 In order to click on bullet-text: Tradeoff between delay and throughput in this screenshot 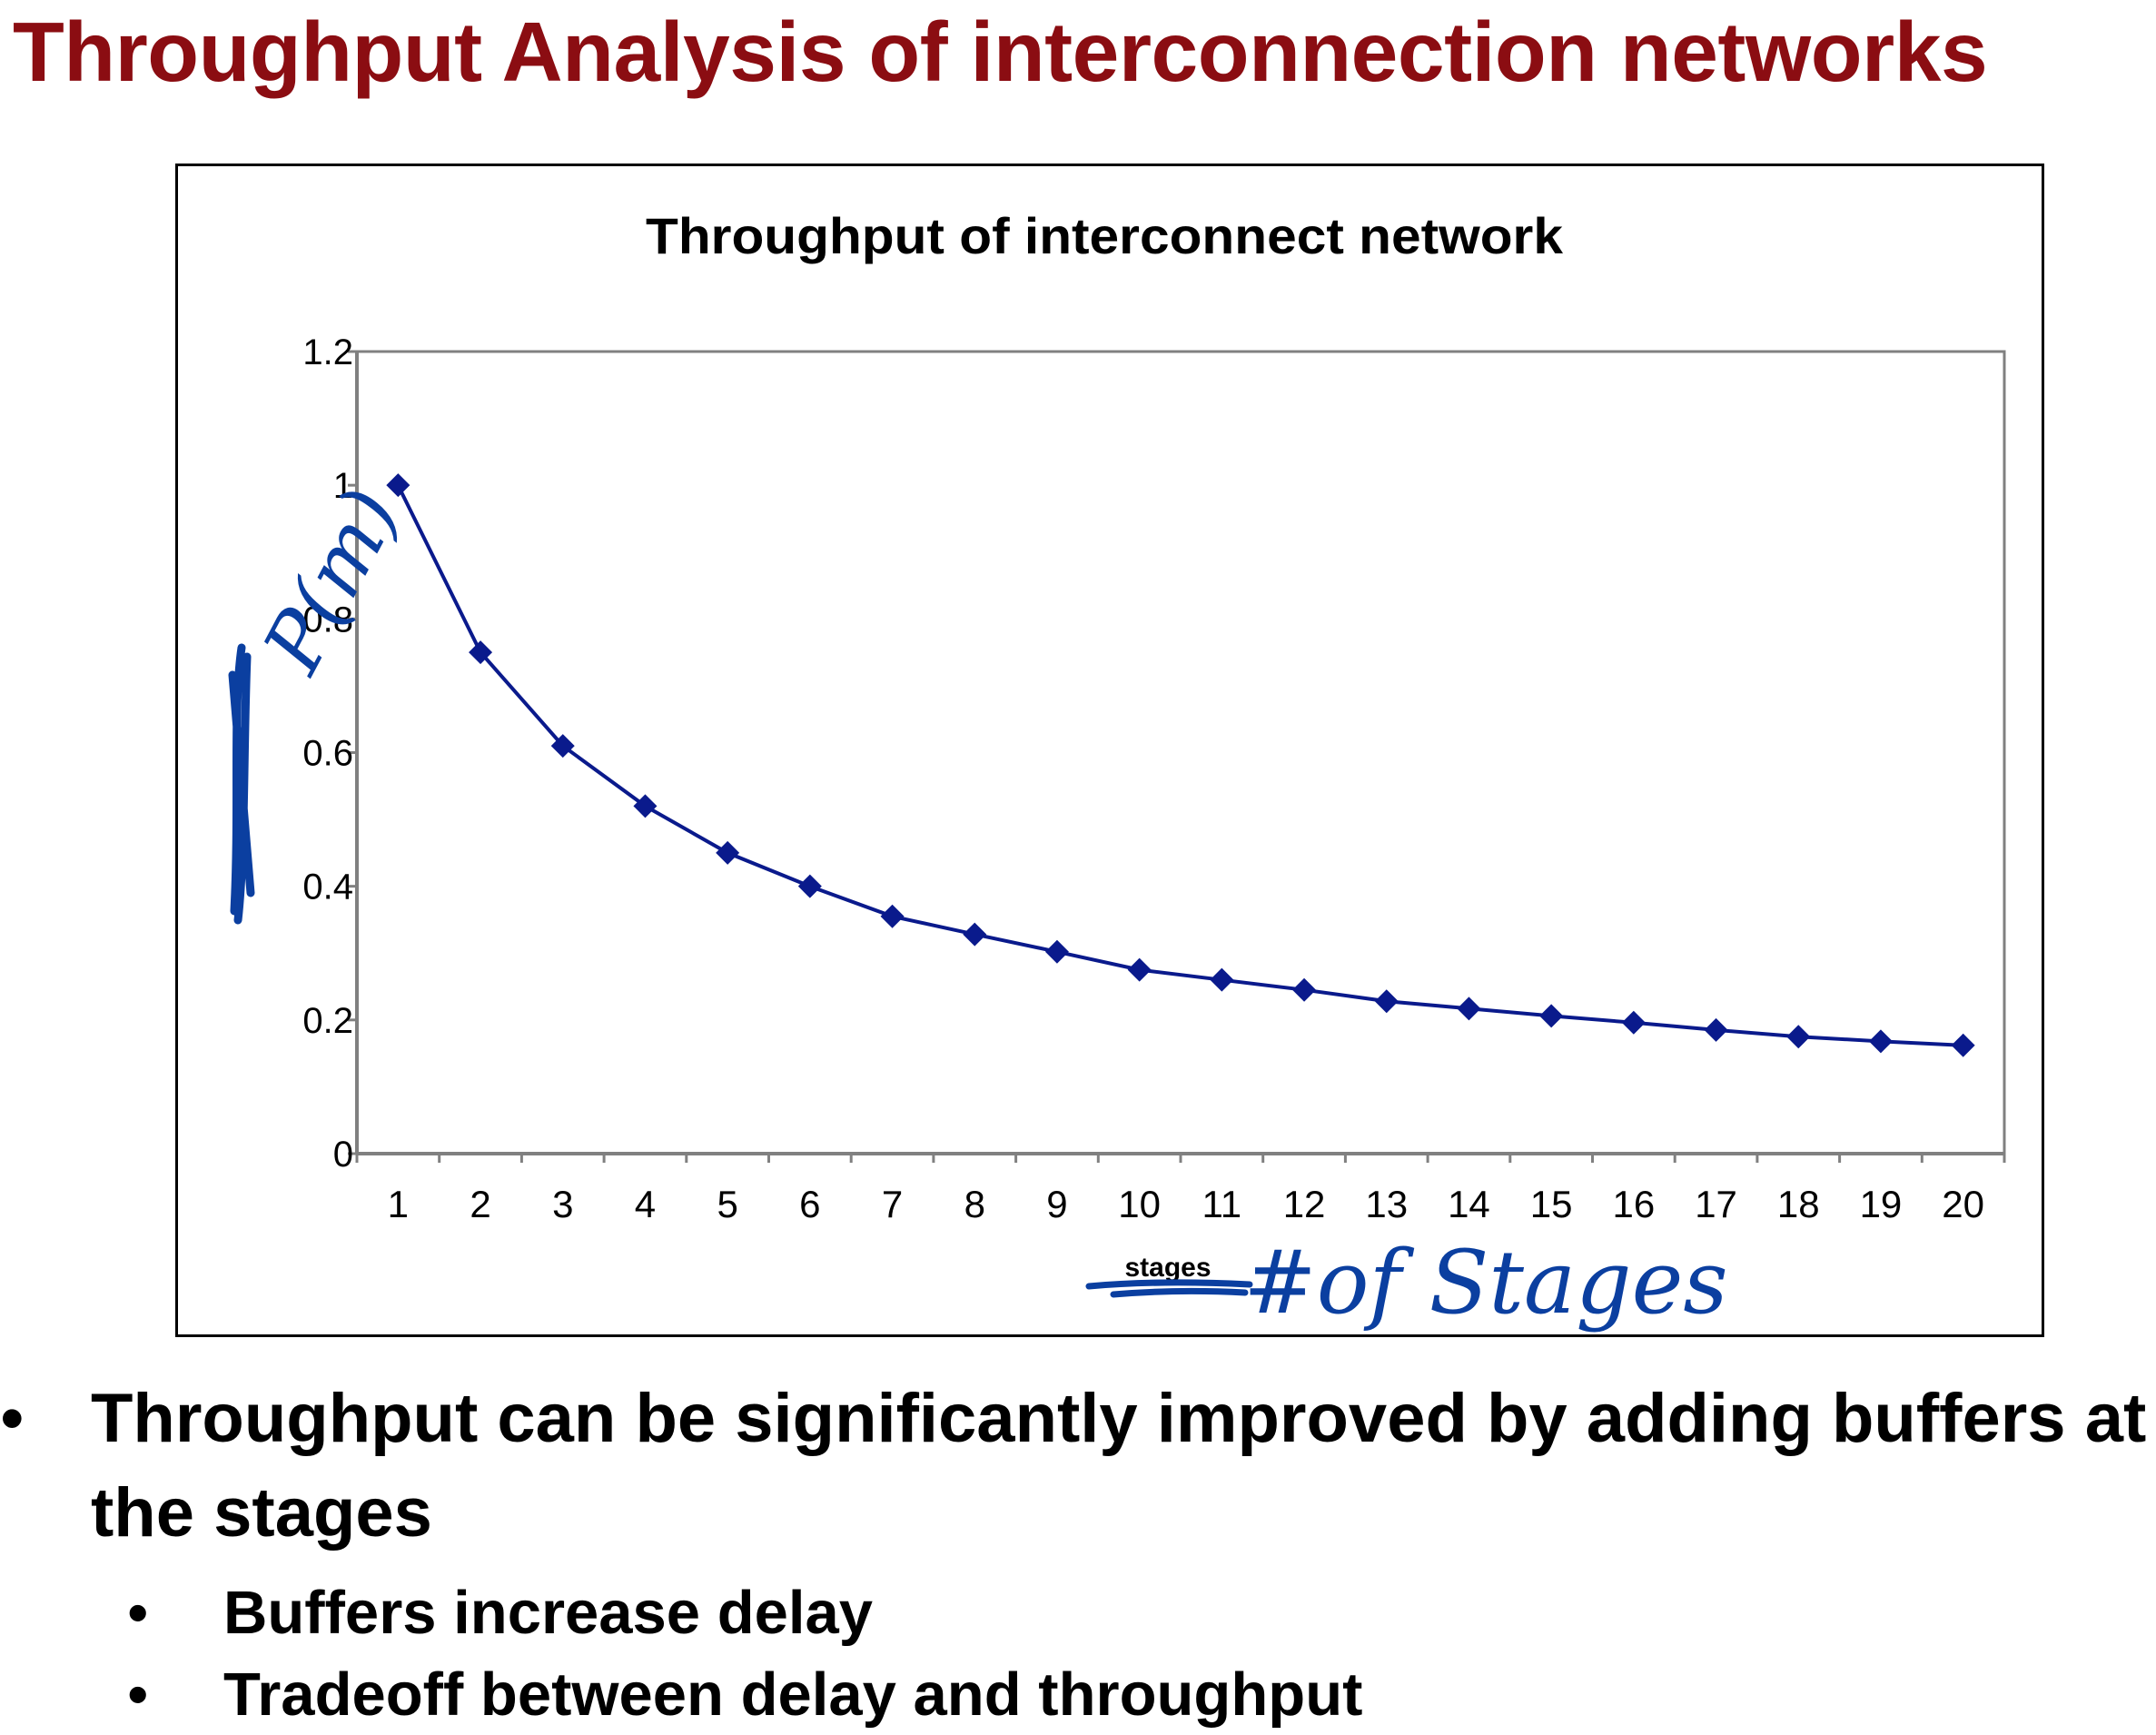, I will do `click(792, 1695)`.